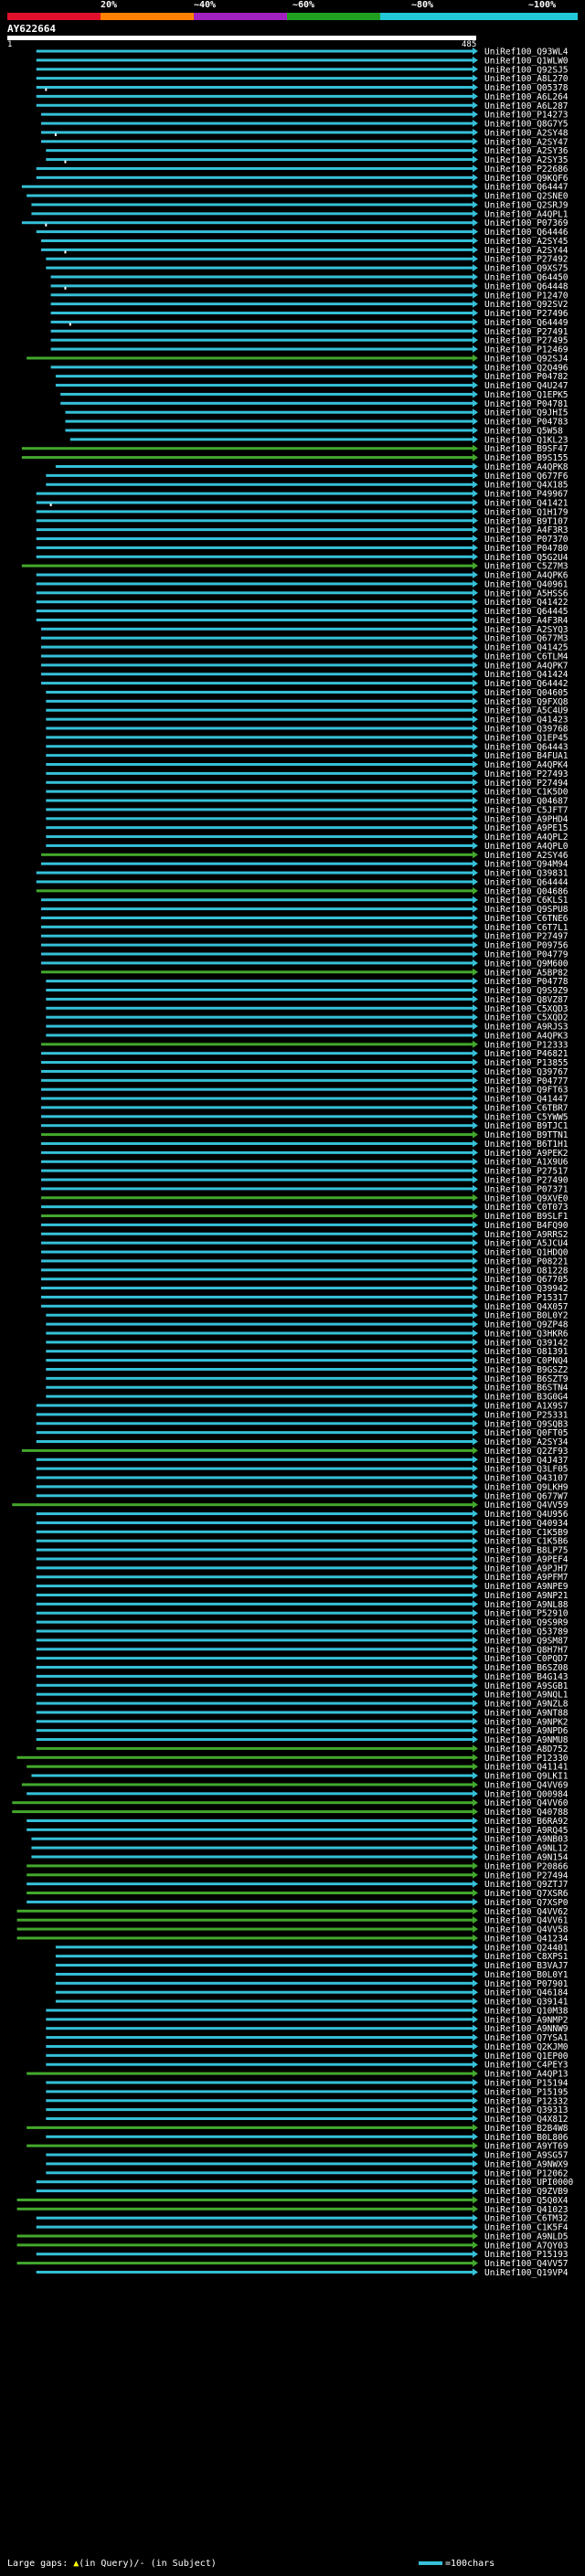 This screenshot has height=2576, width=585. What do you see at coordinates (527, 549) in the screenshot?
I see `hit-label: UniRef100_P04780` at bounding box center [527, 549].